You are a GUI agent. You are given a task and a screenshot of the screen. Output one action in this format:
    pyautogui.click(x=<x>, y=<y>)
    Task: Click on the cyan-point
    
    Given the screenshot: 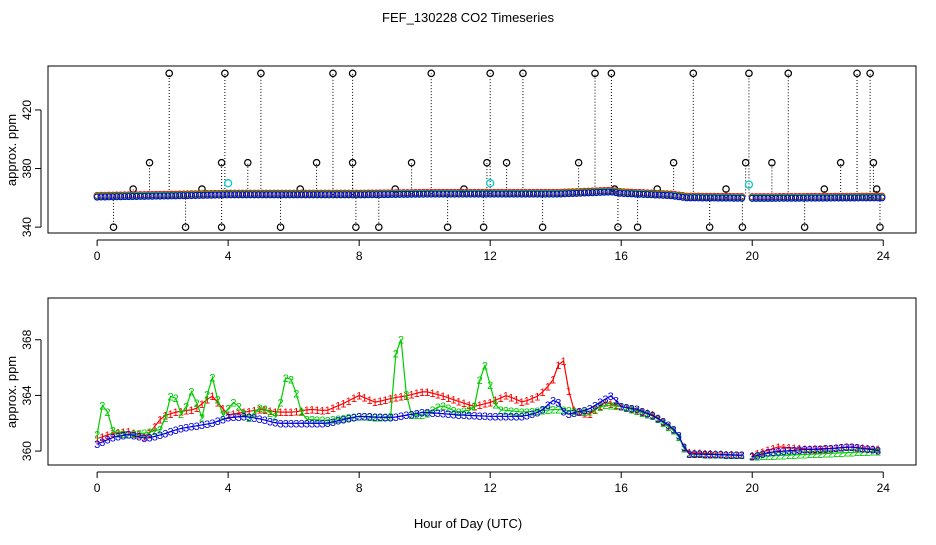 What is the action you would take?
    pyautogui.click(x=228, y=183)
    